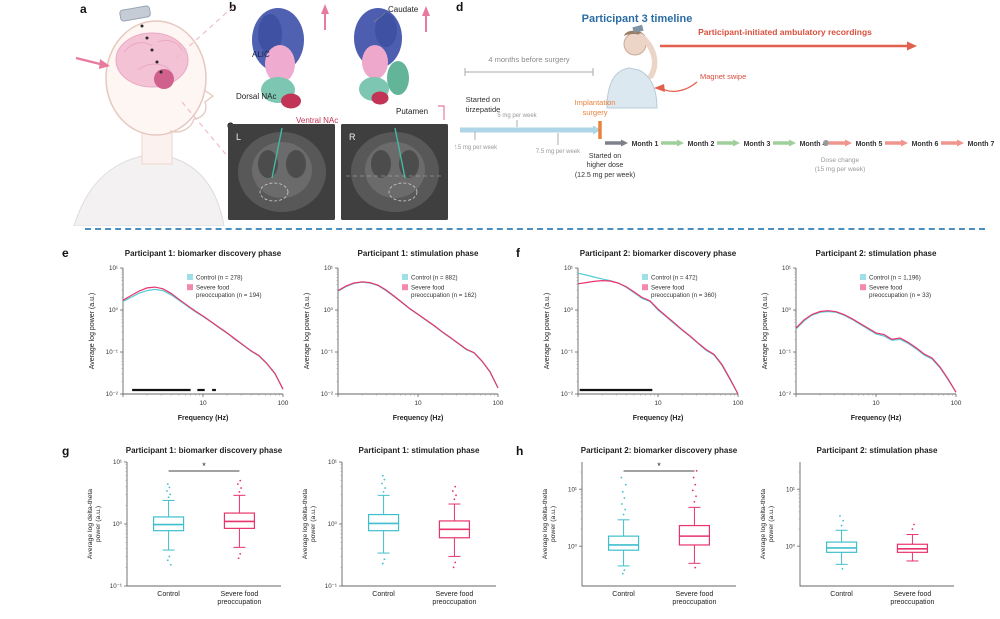  I want to click on label-dorsal-nac: Dorsal NAc, so click(256, 96).